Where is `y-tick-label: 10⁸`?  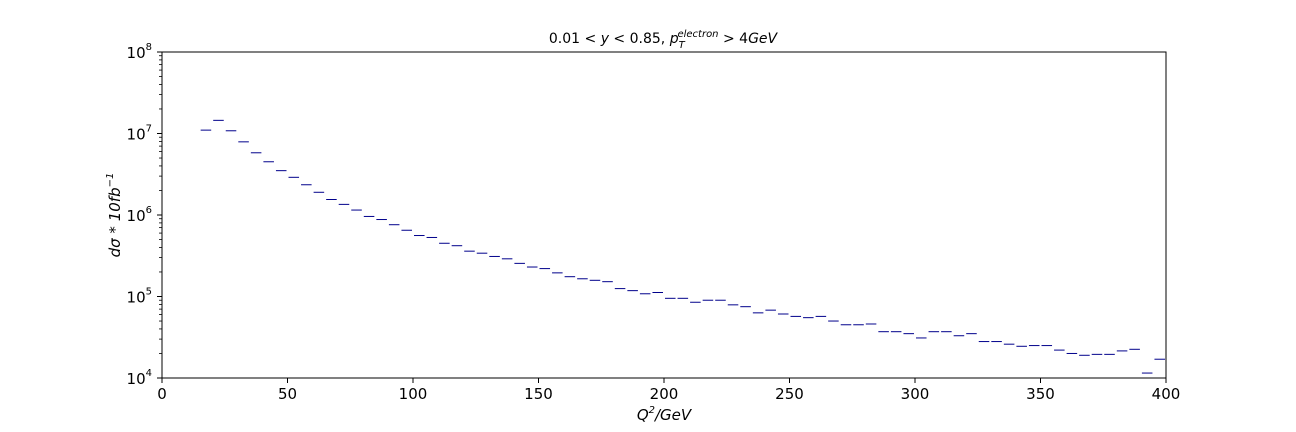
y-tick-label: 10⁸ is located at coordinates (139, 52).